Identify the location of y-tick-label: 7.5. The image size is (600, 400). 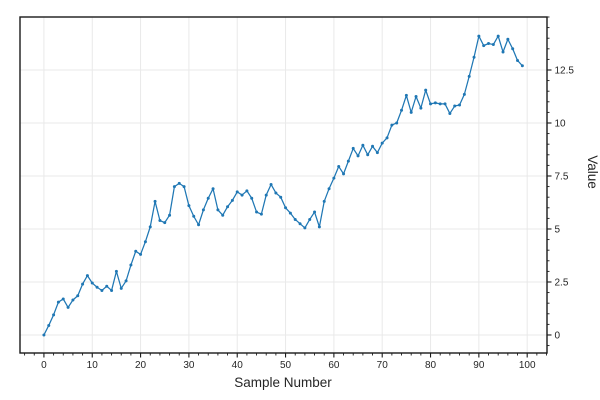
(562, 176).